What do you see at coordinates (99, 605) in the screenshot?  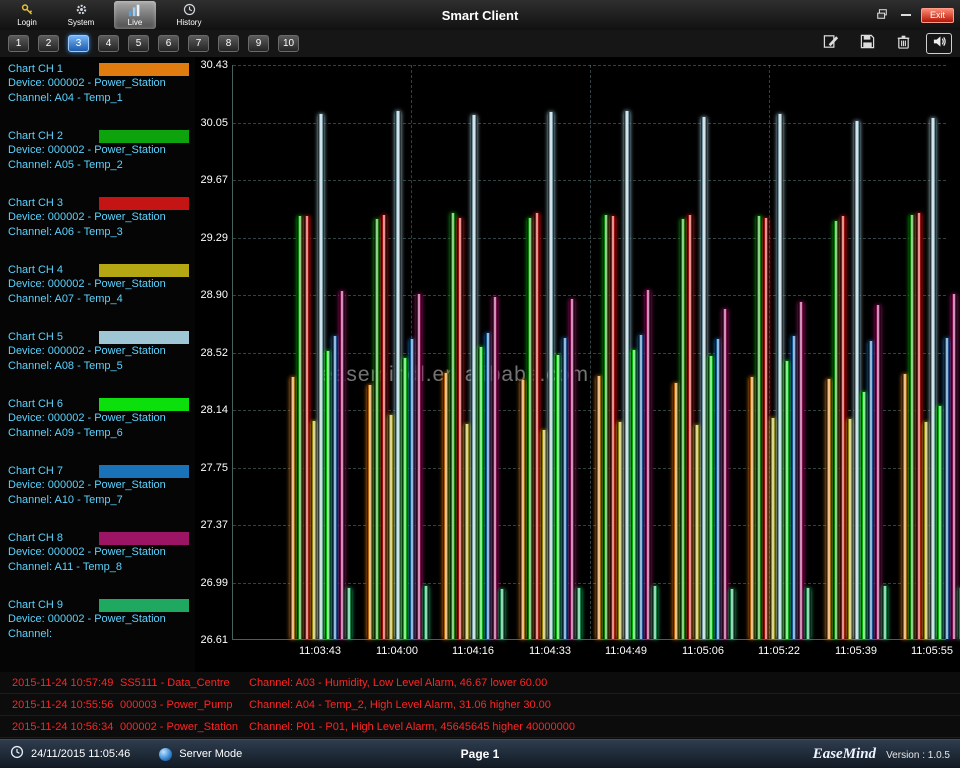 I see `channel-title-row: Chart CH 9` at bounding box center [99, 605].